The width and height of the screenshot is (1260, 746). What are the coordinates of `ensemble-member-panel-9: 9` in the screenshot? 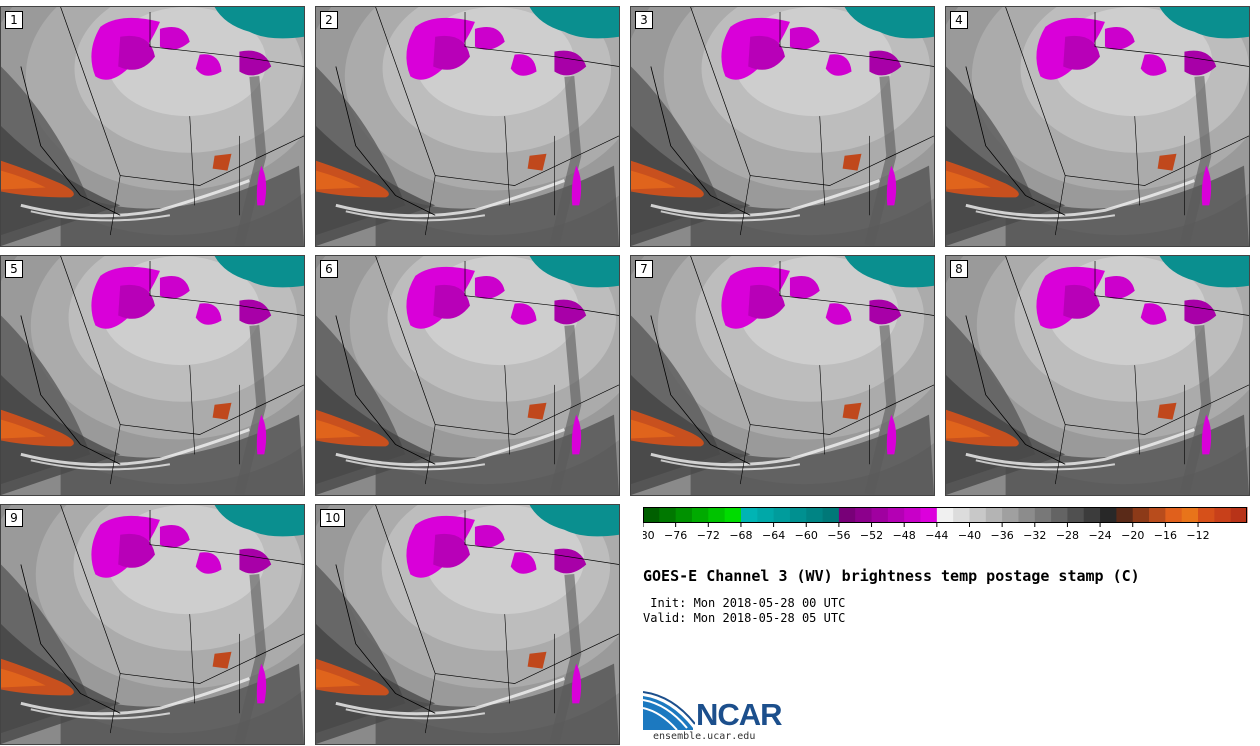 It's located at (152, 624).